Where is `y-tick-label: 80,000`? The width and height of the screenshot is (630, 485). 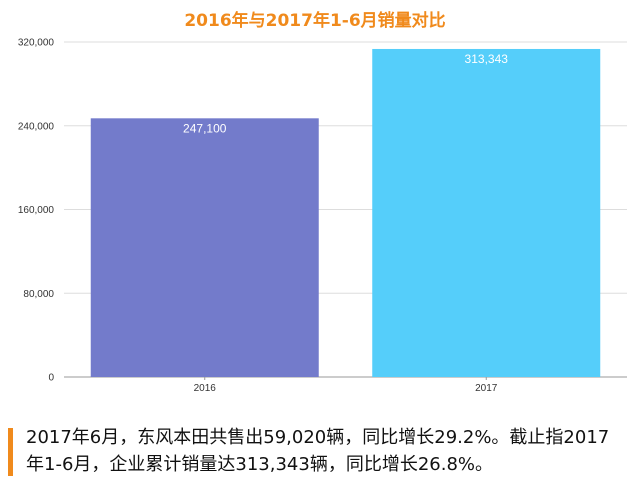 y-tick-label: 80,000 is located at coordinates (38, 294).